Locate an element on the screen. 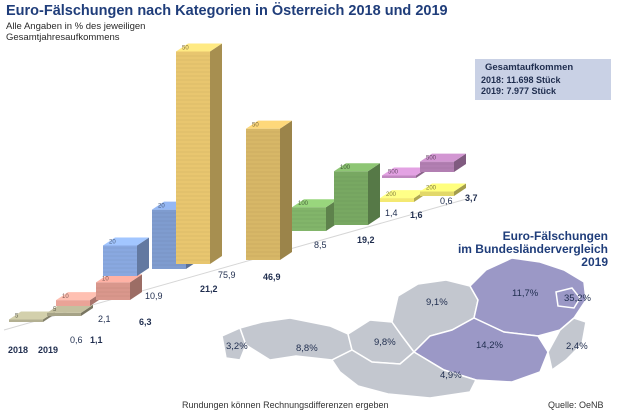  bar-2019-100: 100 is located at coordinates (357, 194).